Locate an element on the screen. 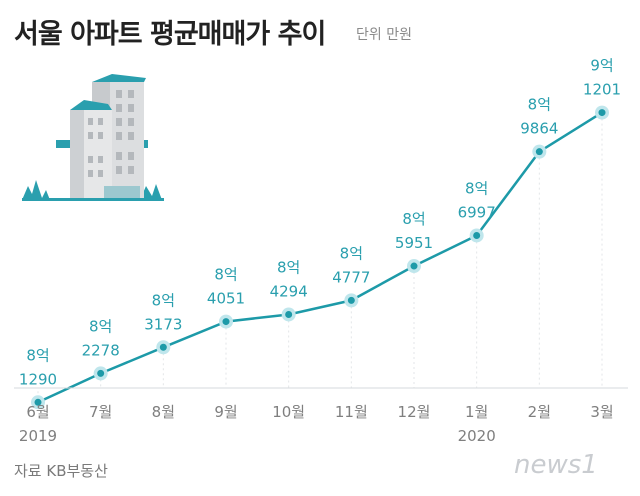  data-label-value: 4051 is located at coordinates (226, 299).